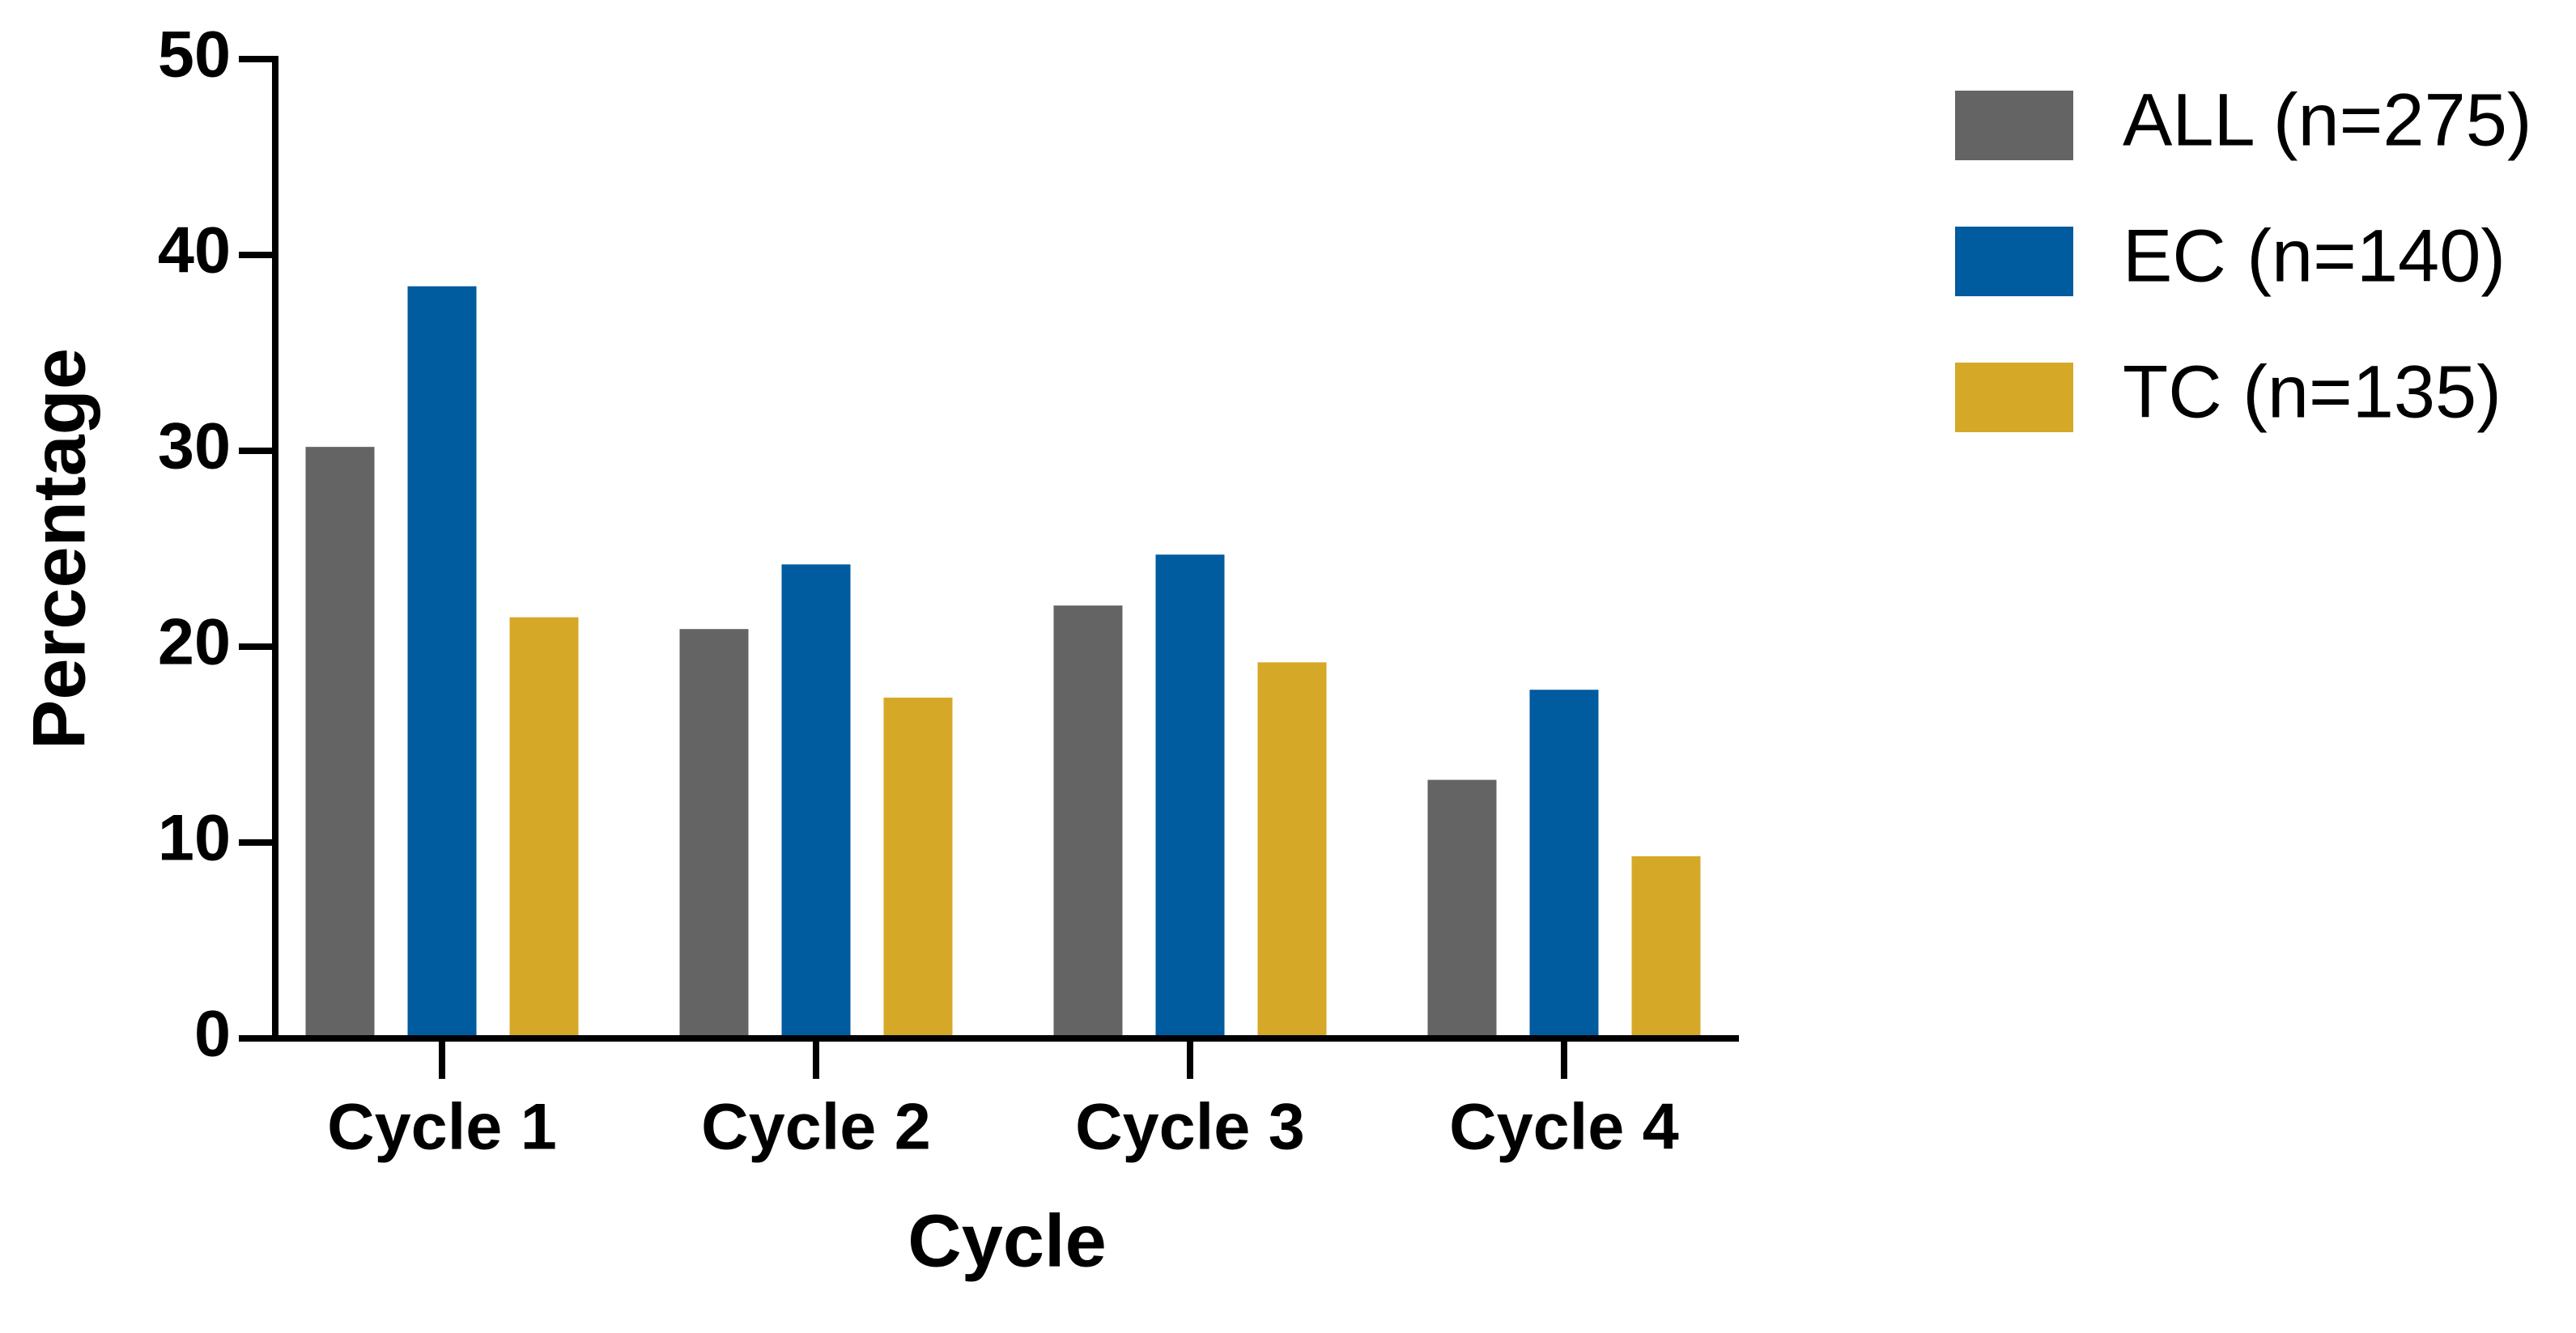  What do you see at coordinates (2312, 391) in the screenshot?
I see `legend-label: TC (n=135)` at bounding box center [2312, 391].